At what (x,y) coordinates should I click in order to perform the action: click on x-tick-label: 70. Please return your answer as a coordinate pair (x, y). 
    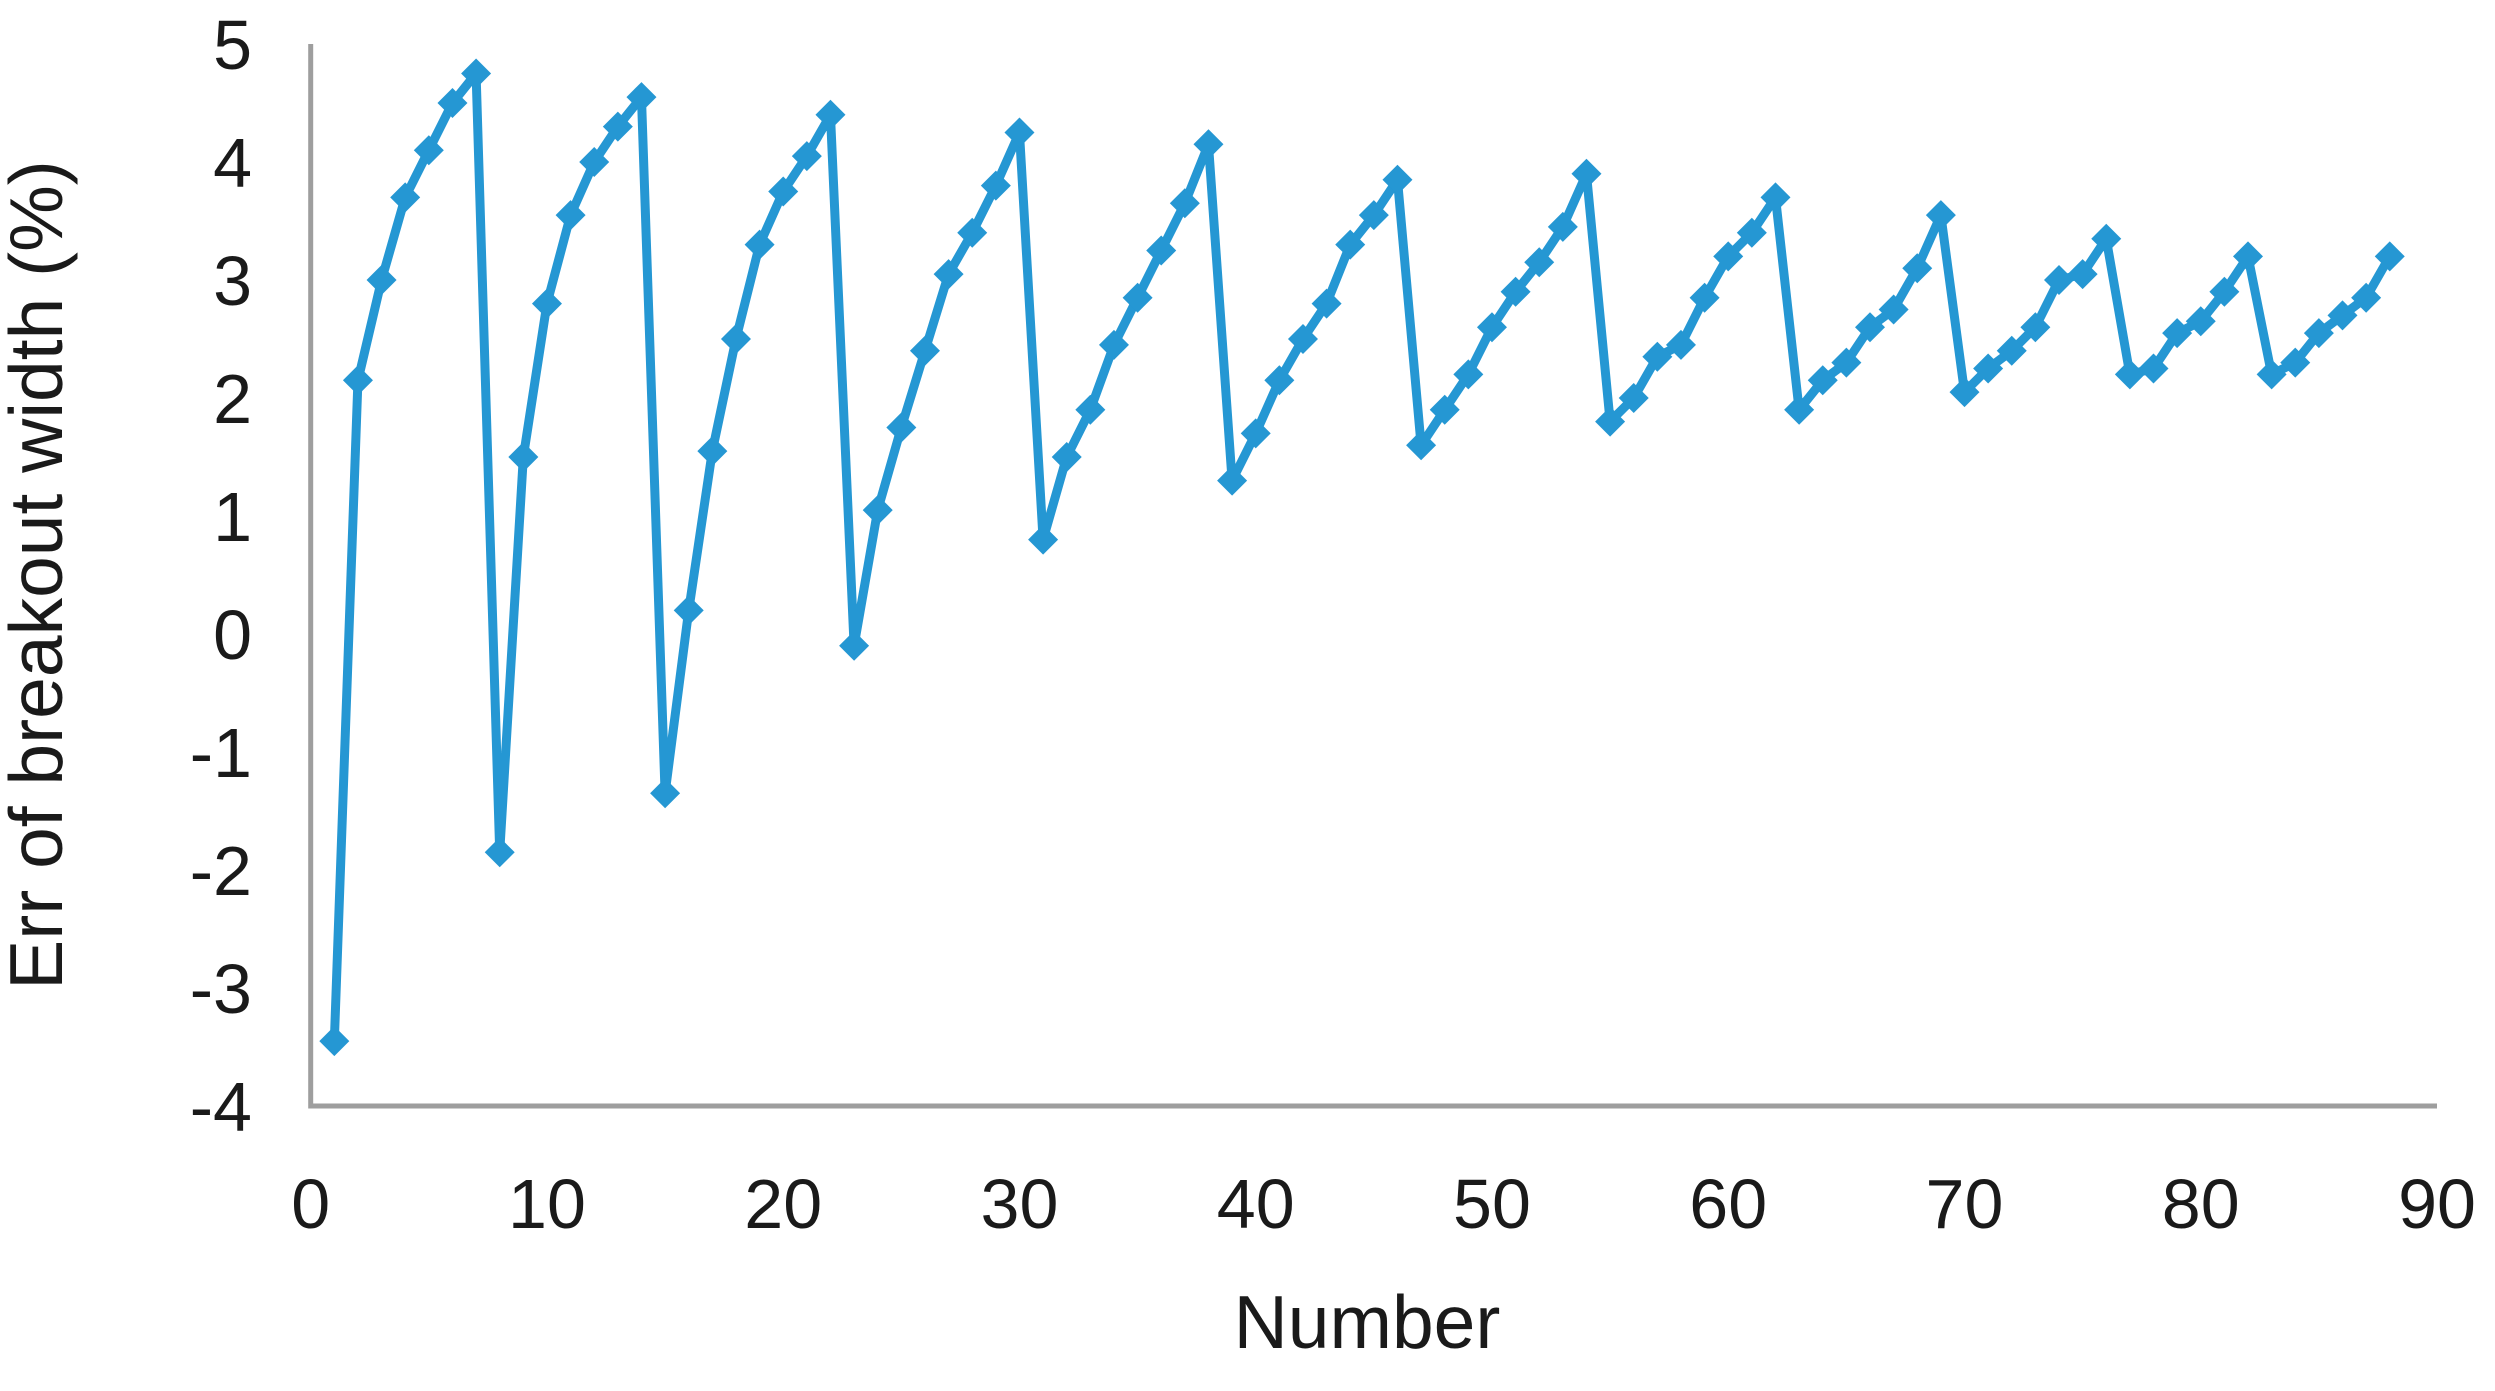
    Looking at the image, I should click on (1965, 1204).